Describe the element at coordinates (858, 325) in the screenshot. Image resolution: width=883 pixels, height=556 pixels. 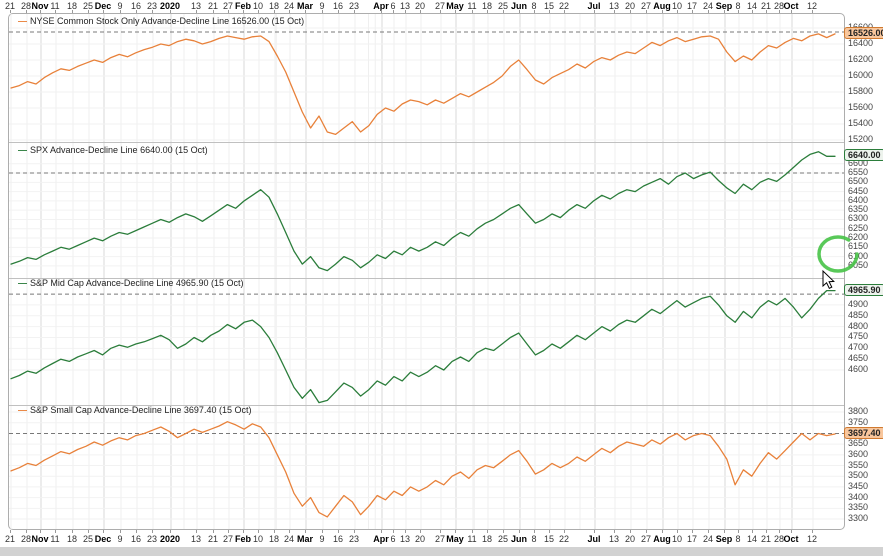
I see `price-tick-label: 4800` at that location.